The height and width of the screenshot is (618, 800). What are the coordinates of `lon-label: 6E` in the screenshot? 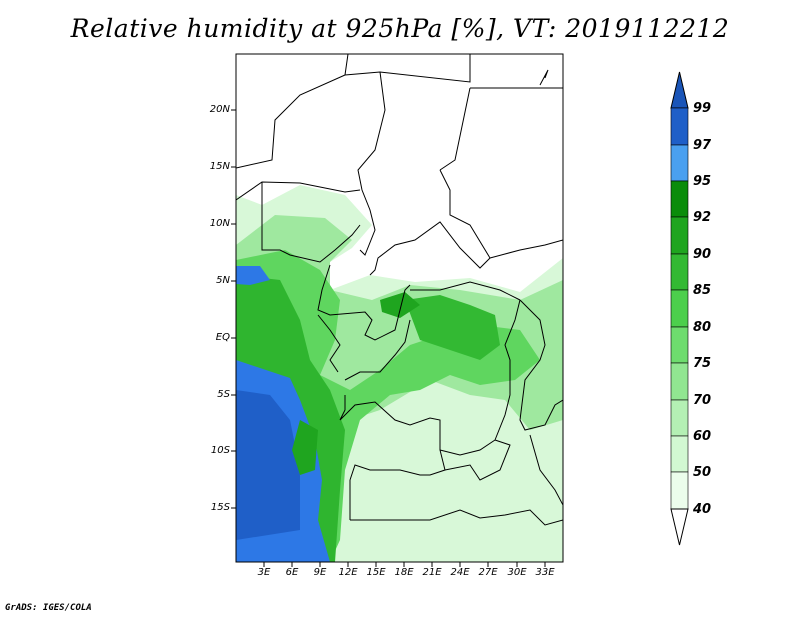 It's located at (292, 572).